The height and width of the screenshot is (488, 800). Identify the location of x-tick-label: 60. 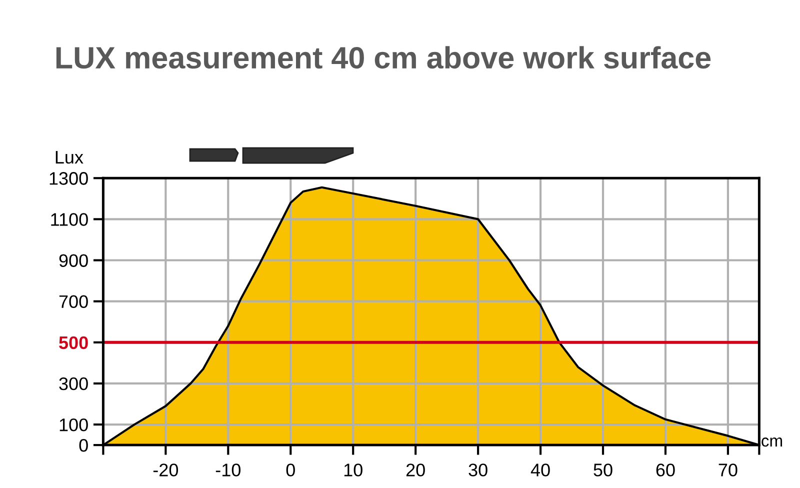
(665, 470).